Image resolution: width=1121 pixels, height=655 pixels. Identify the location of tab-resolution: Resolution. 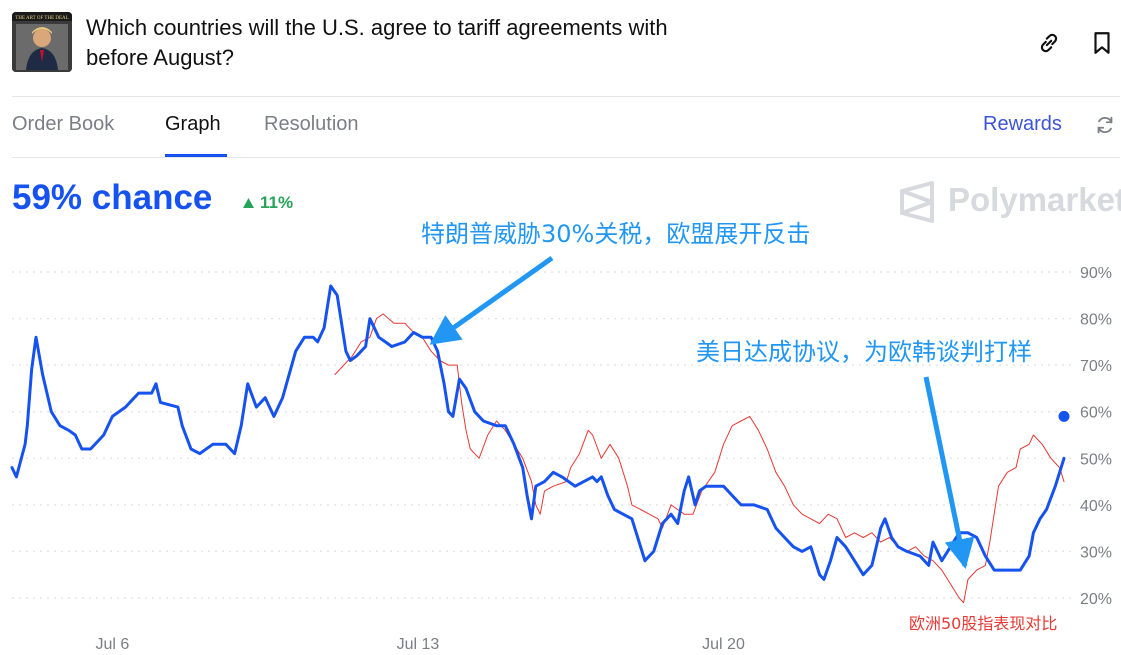
(311, 124).